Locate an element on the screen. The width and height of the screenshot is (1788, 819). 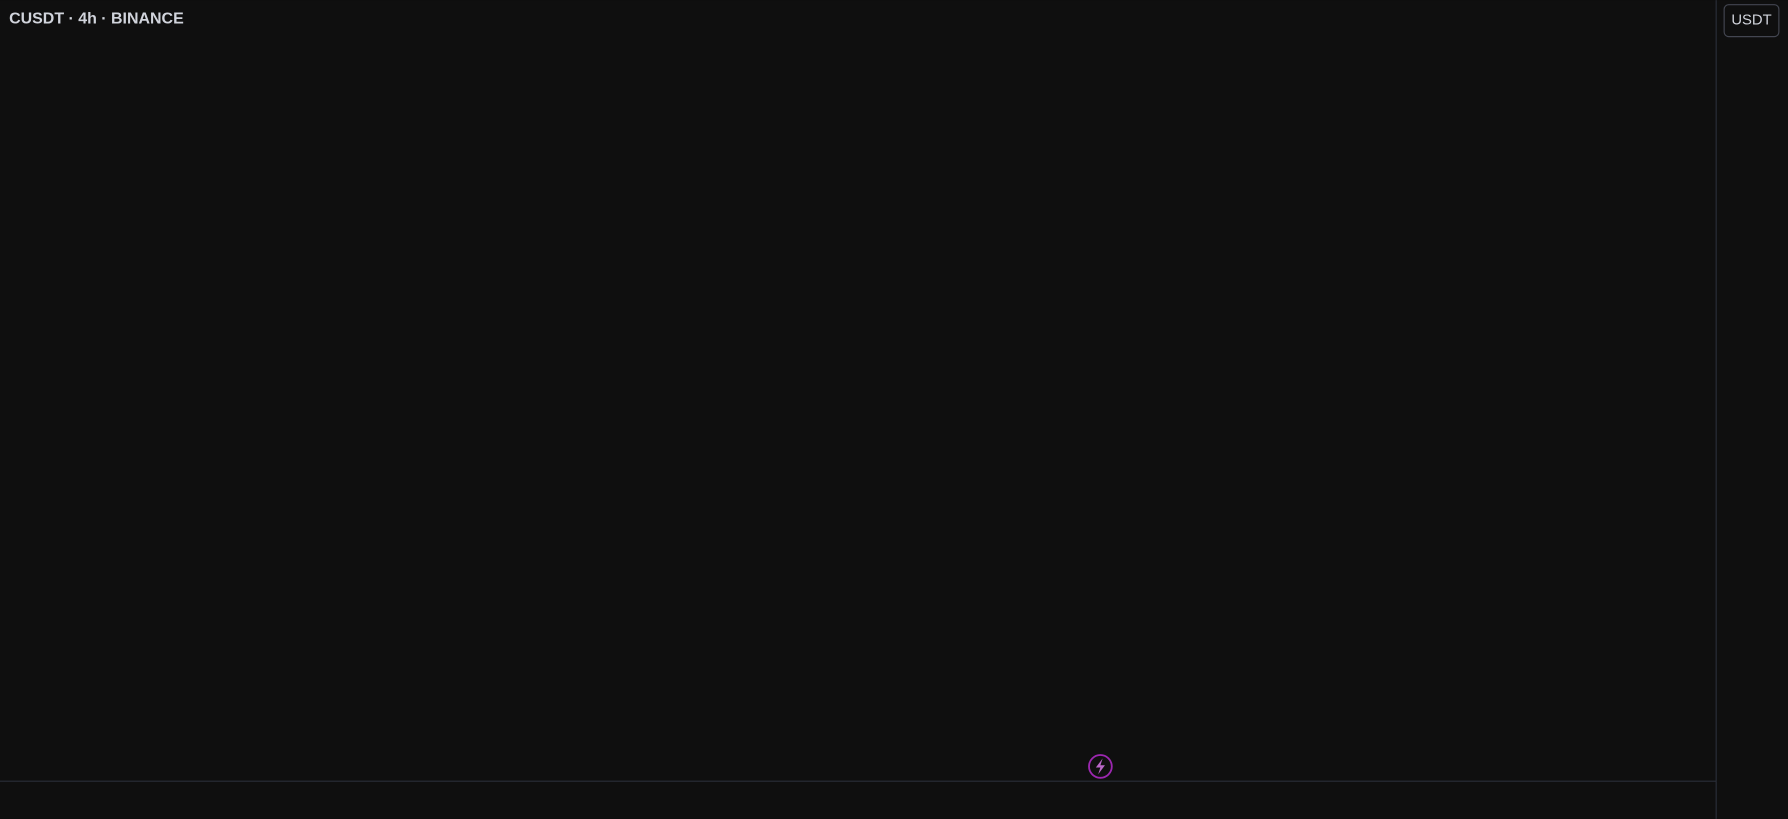
icon-ring is located at coordinates (1100, 766).